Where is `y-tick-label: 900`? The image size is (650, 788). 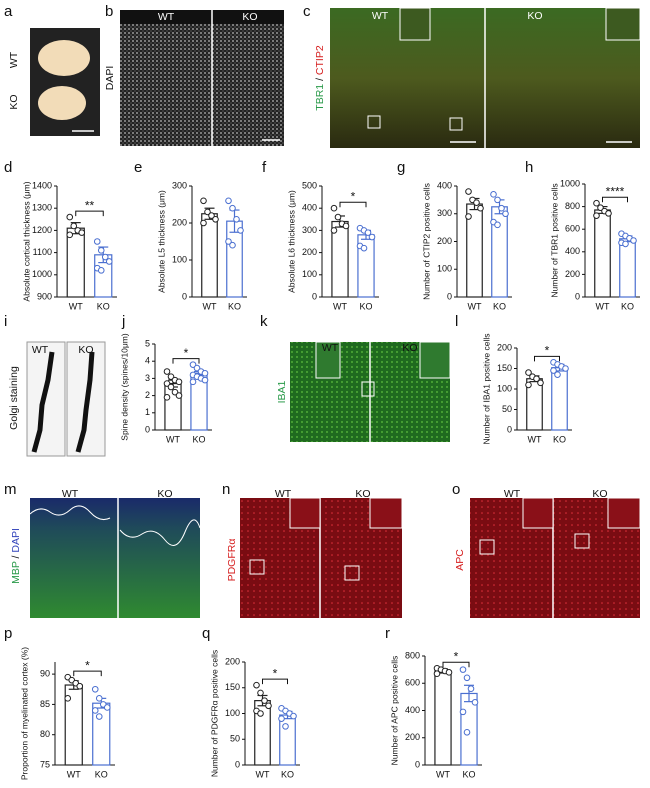
y-tick-label: 900 is located at coordinates (44, 296).